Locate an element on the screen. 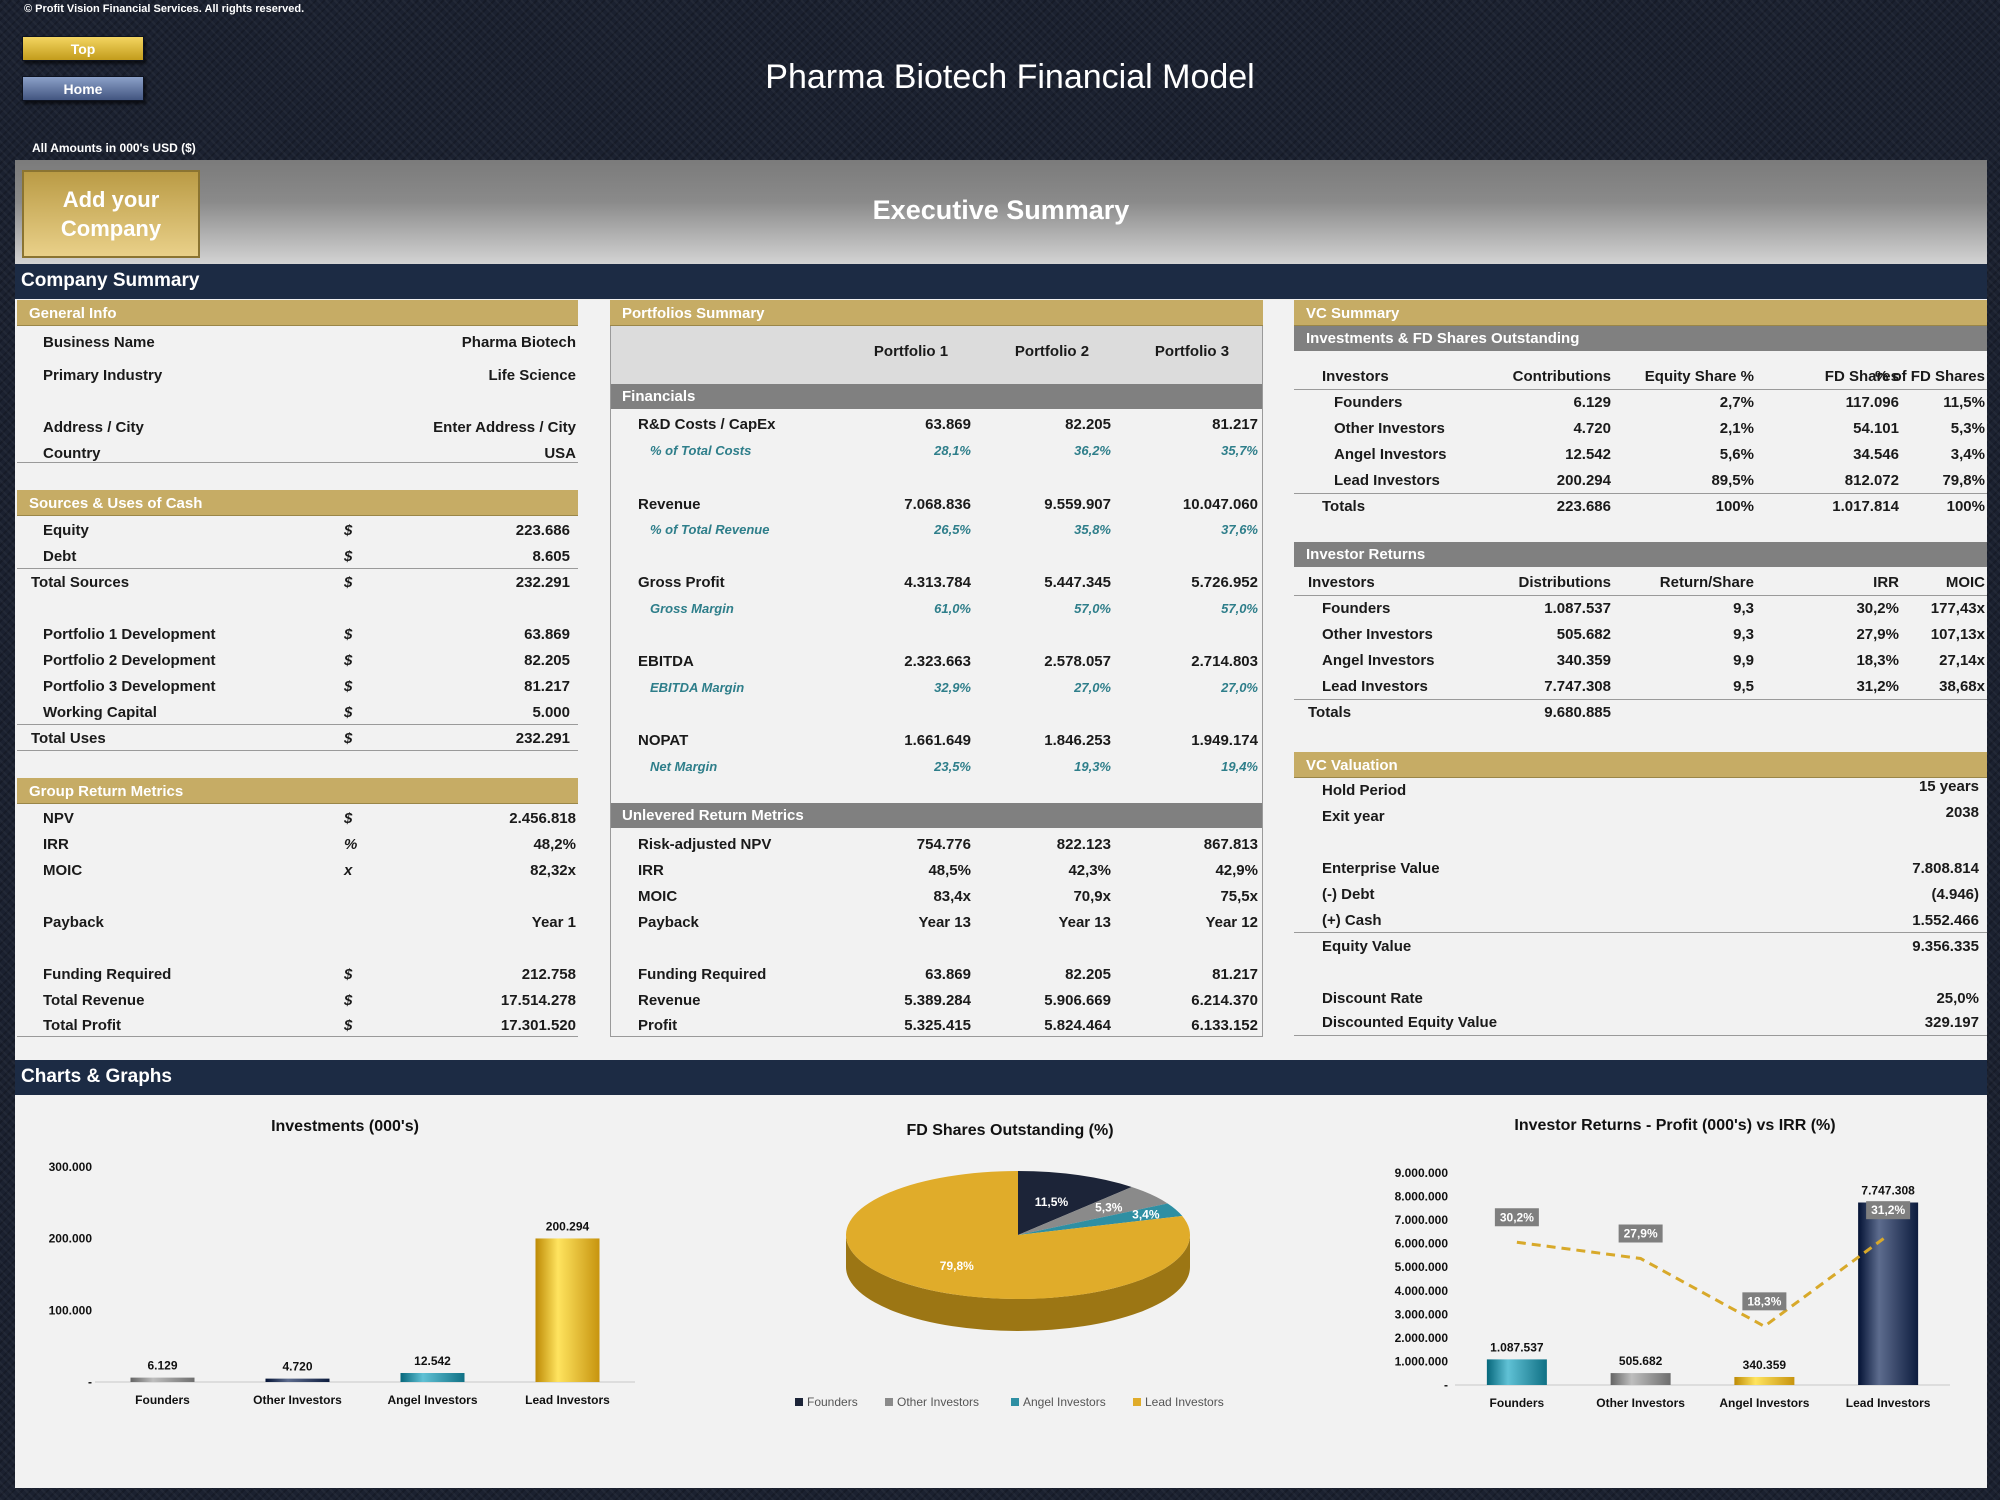 This screenshot has width=2000, height=1500. unlevered-value-p3: 42,9% is located at coordinates (1236, 870).